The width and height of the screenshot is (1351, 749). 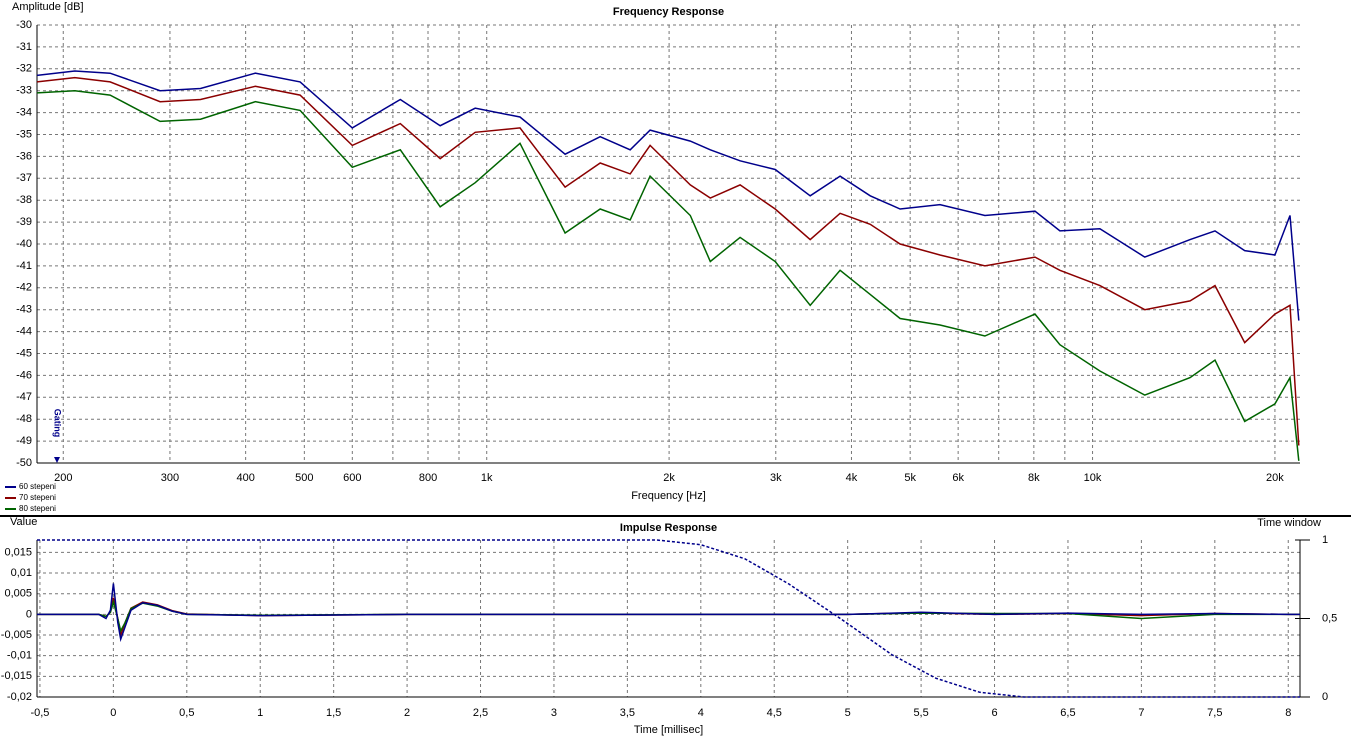 I want to click on y-tick-label: 0,005, so click(x=18, y=594).